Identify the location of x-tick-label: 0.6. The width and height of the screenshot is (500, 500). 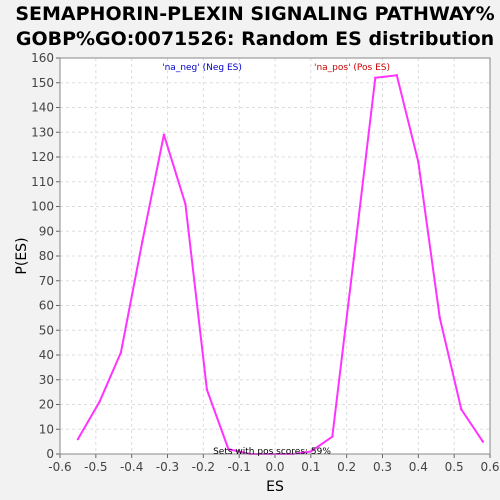
(489, 467).